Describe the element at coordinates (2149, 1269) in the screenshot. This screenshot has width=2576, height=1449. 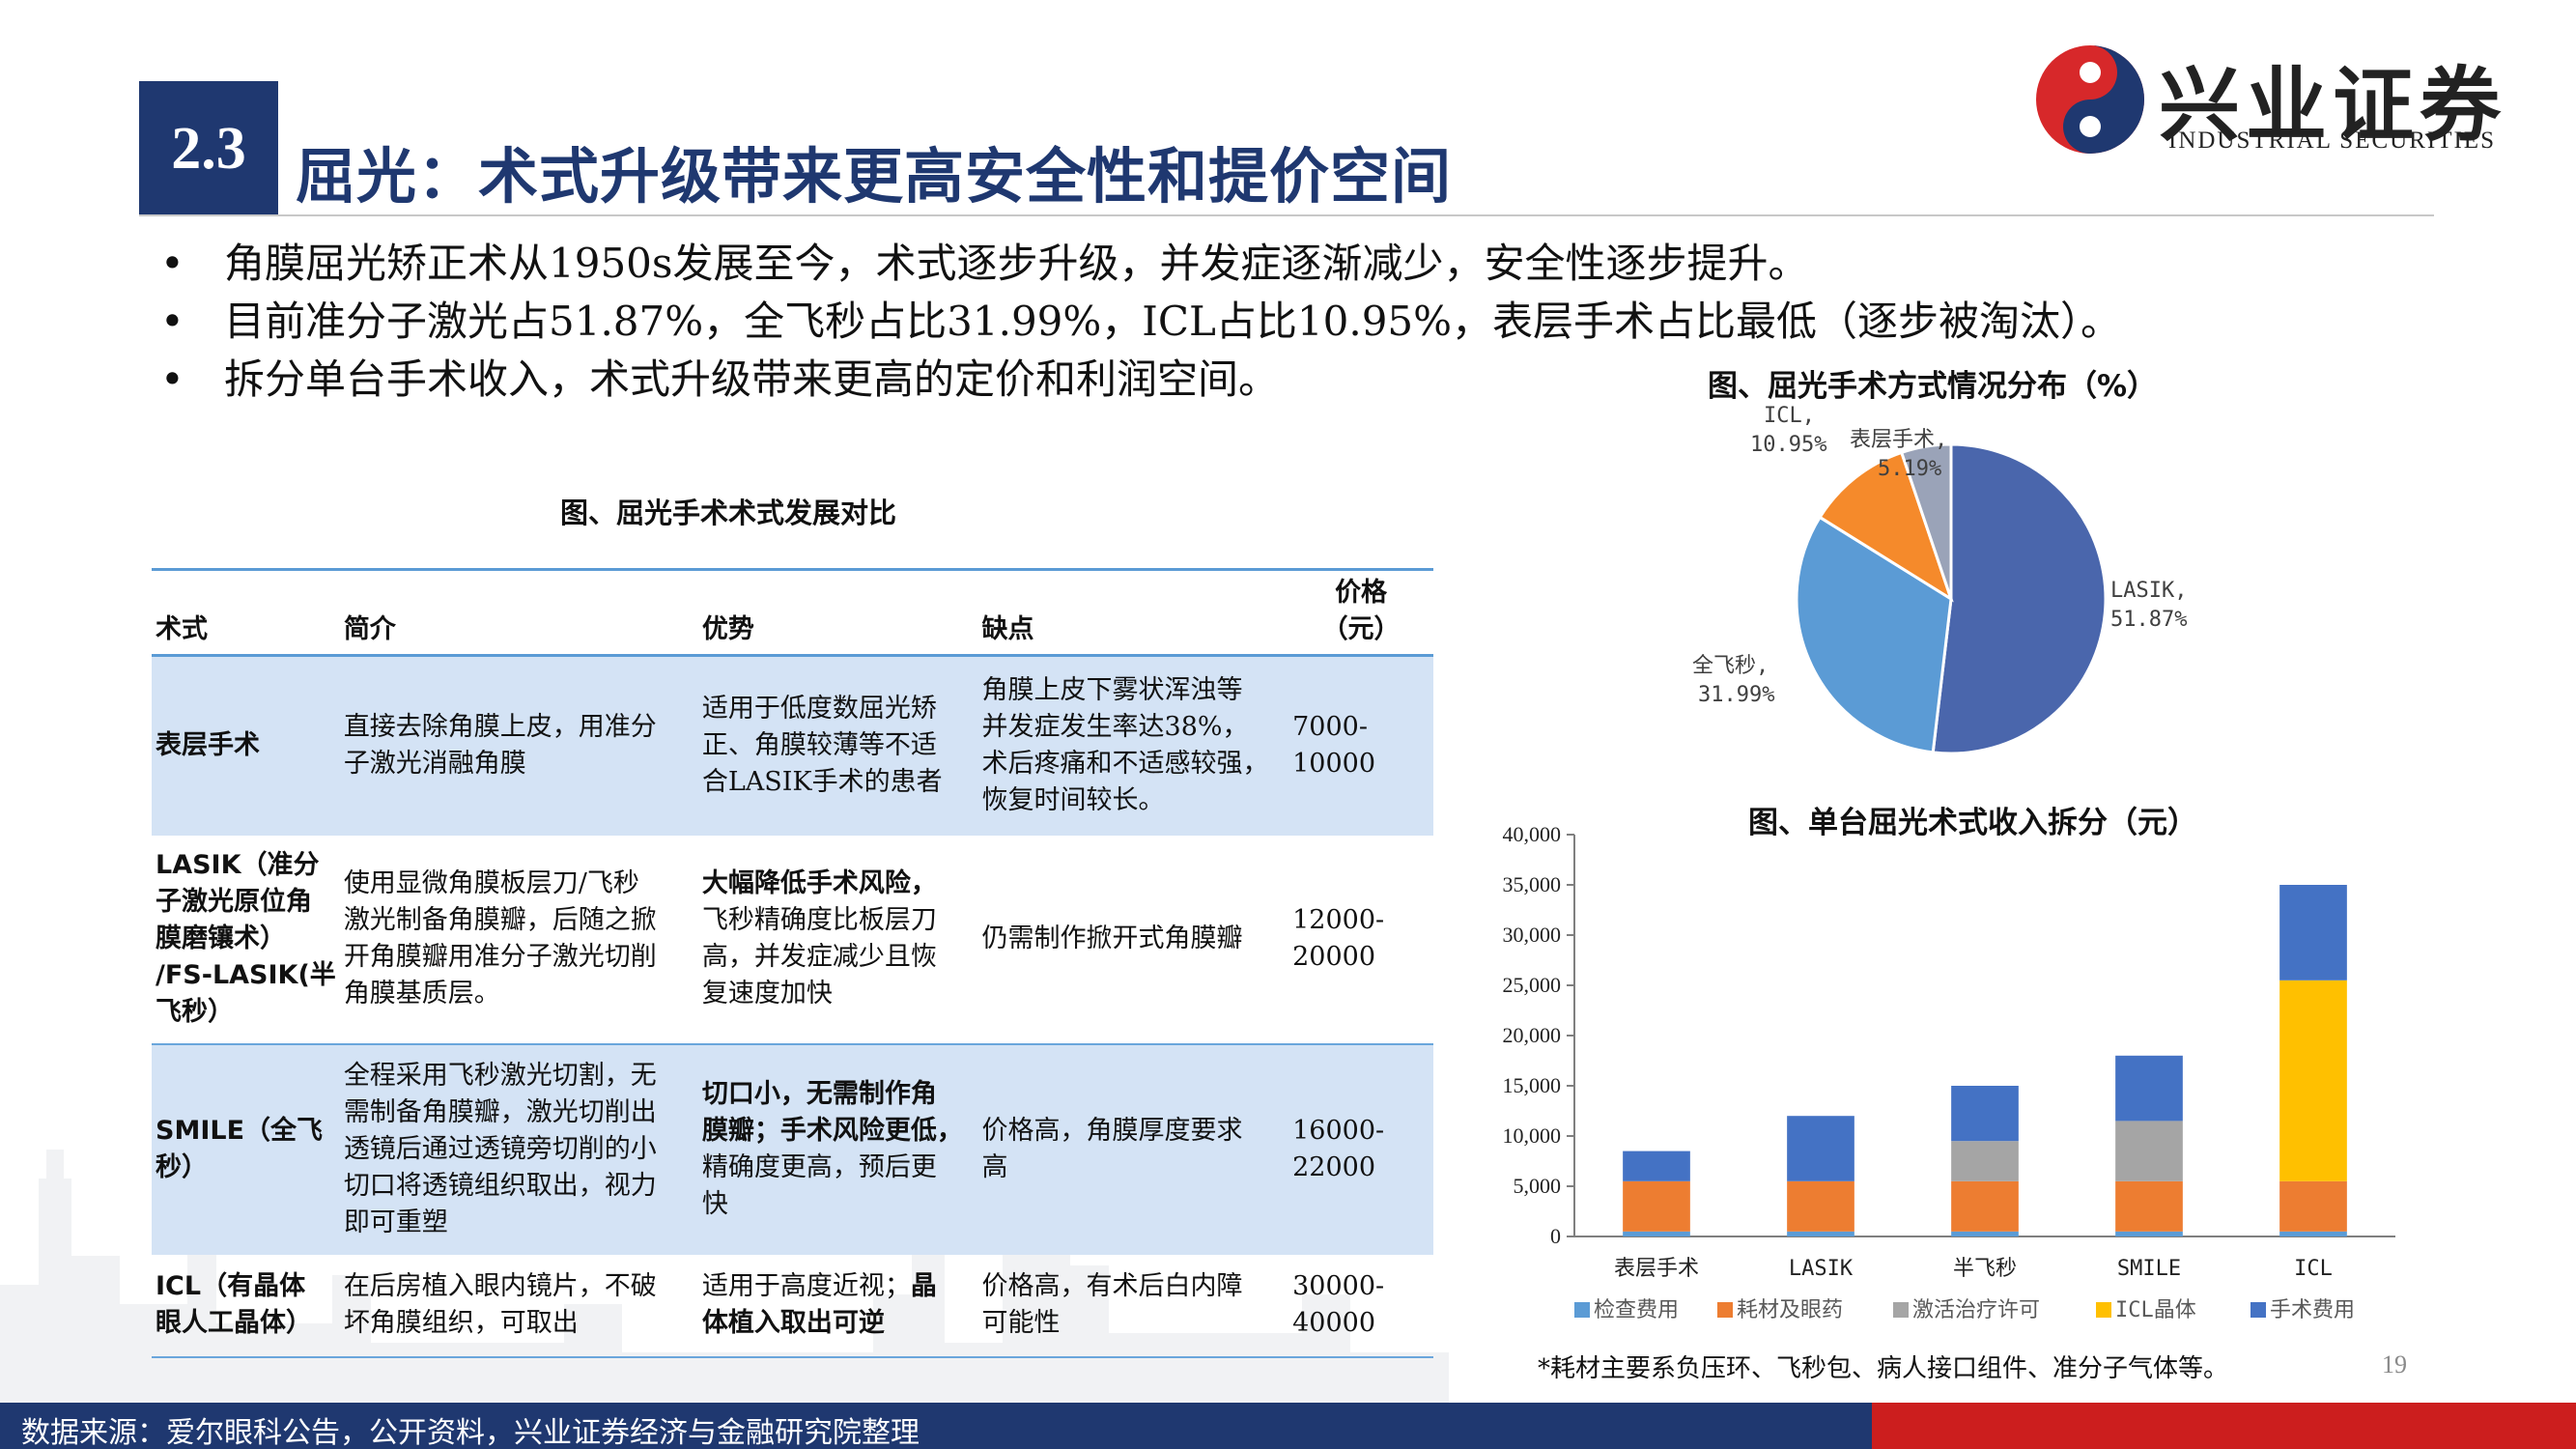
I see `x-category-label: SMILE` at that location.